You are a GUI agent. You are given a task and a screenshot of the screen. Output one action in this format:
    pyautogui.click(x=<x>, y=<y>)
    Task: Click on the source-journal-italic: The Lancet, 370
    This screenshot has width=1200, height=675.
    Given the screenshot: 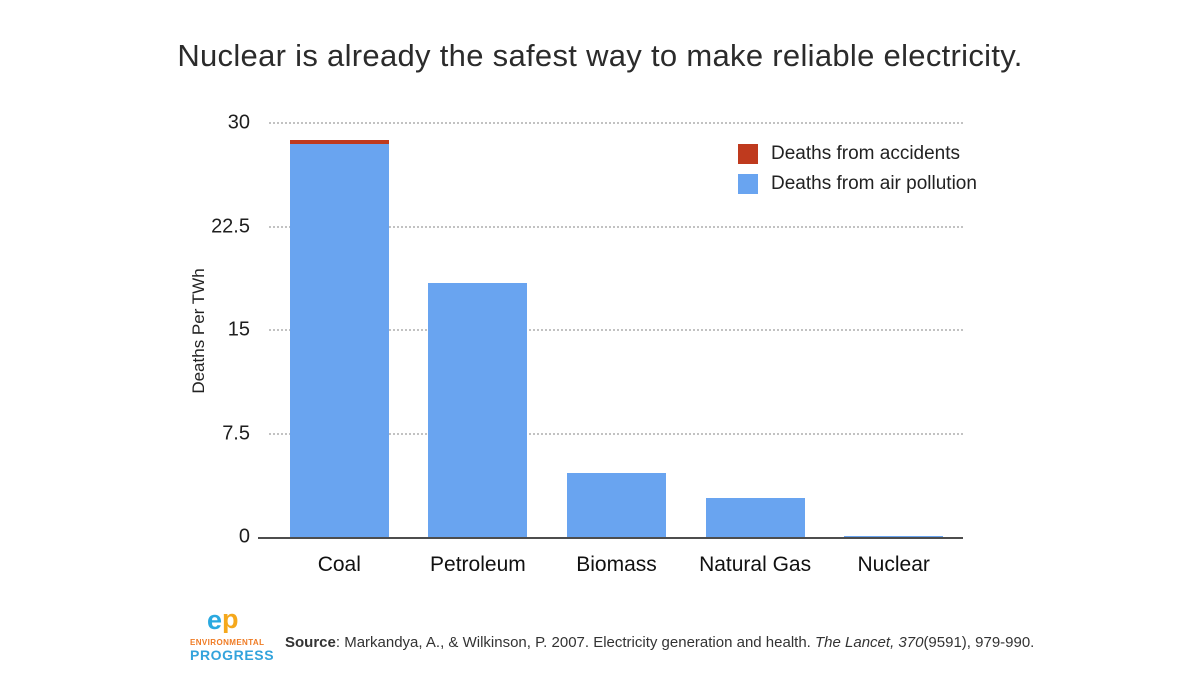 What is the action you would take?
    pyautogui.click(x=869, y=642)
    